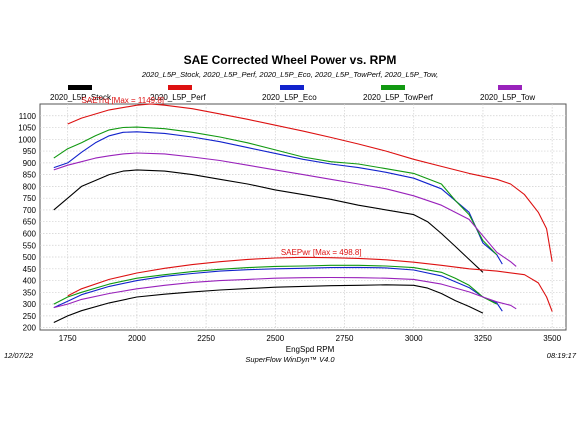 Image resolution: width=580 pixels, height=435 pixels. I want to click on y-tick-label: 600, so click(30, 233).